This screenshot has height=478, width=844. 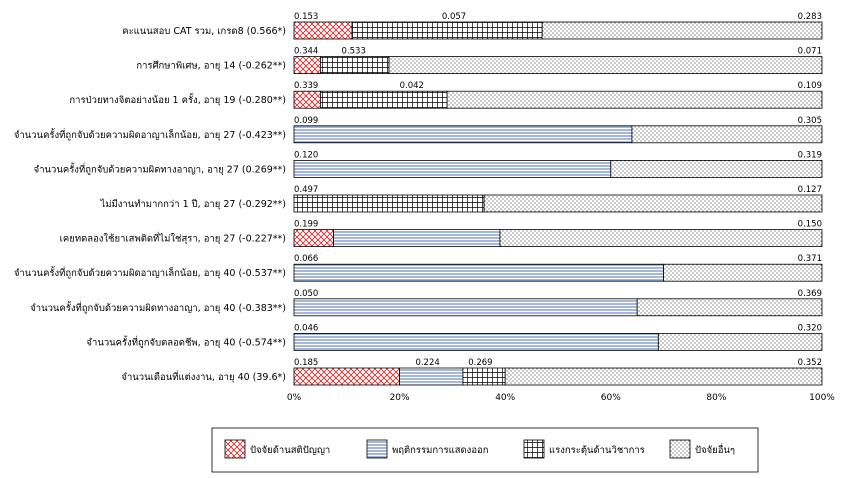 What do you see at coordinates (306, 155) in the screenshot?
I see `data-label: 0.120` at bounding box center [306, 155].